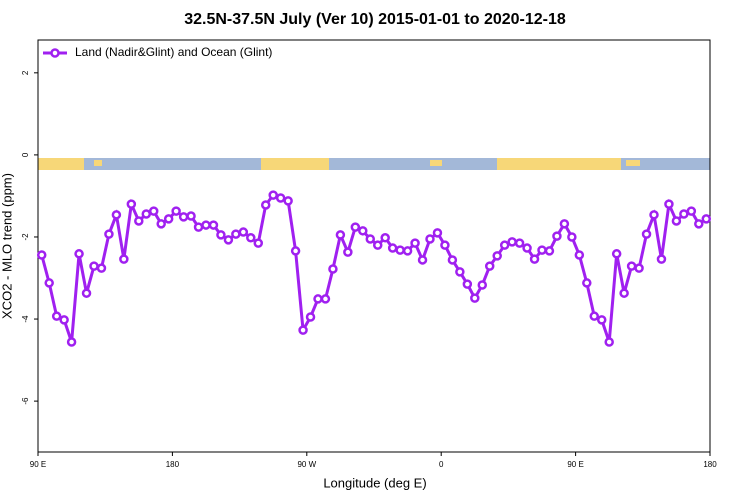  I want to click on legend-label: Land (Nadir&Glint) and Ocean (Glint), so click(173, 52).